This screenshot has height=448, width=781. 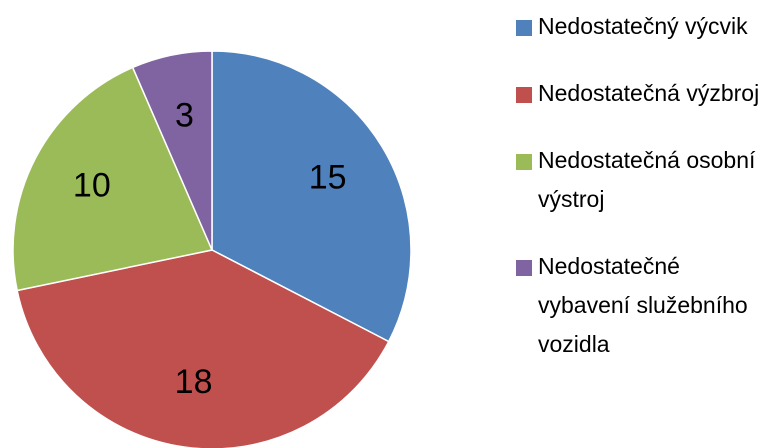 What do you see at coordinates (647, 179) in the screenshot?
I see `legend-label: Nedostatečná osobní výstroj` at bounding box center [647, 179].